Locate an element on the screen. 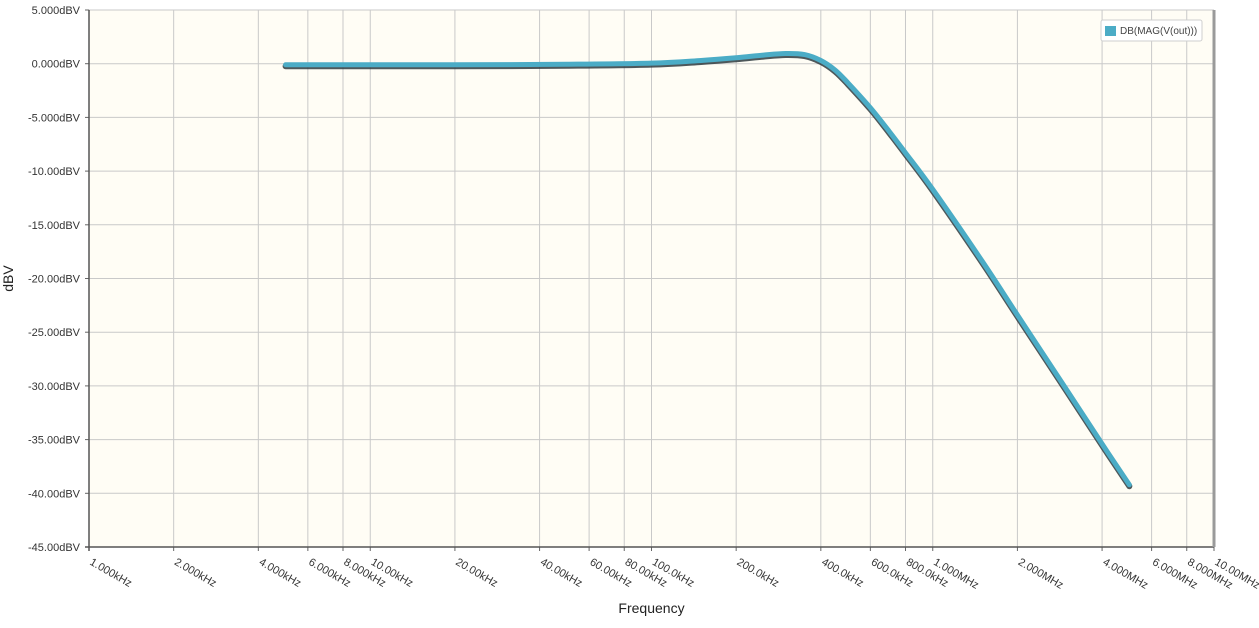  x-tick-label: 20.00kHz is located at coordinates (476, 573).